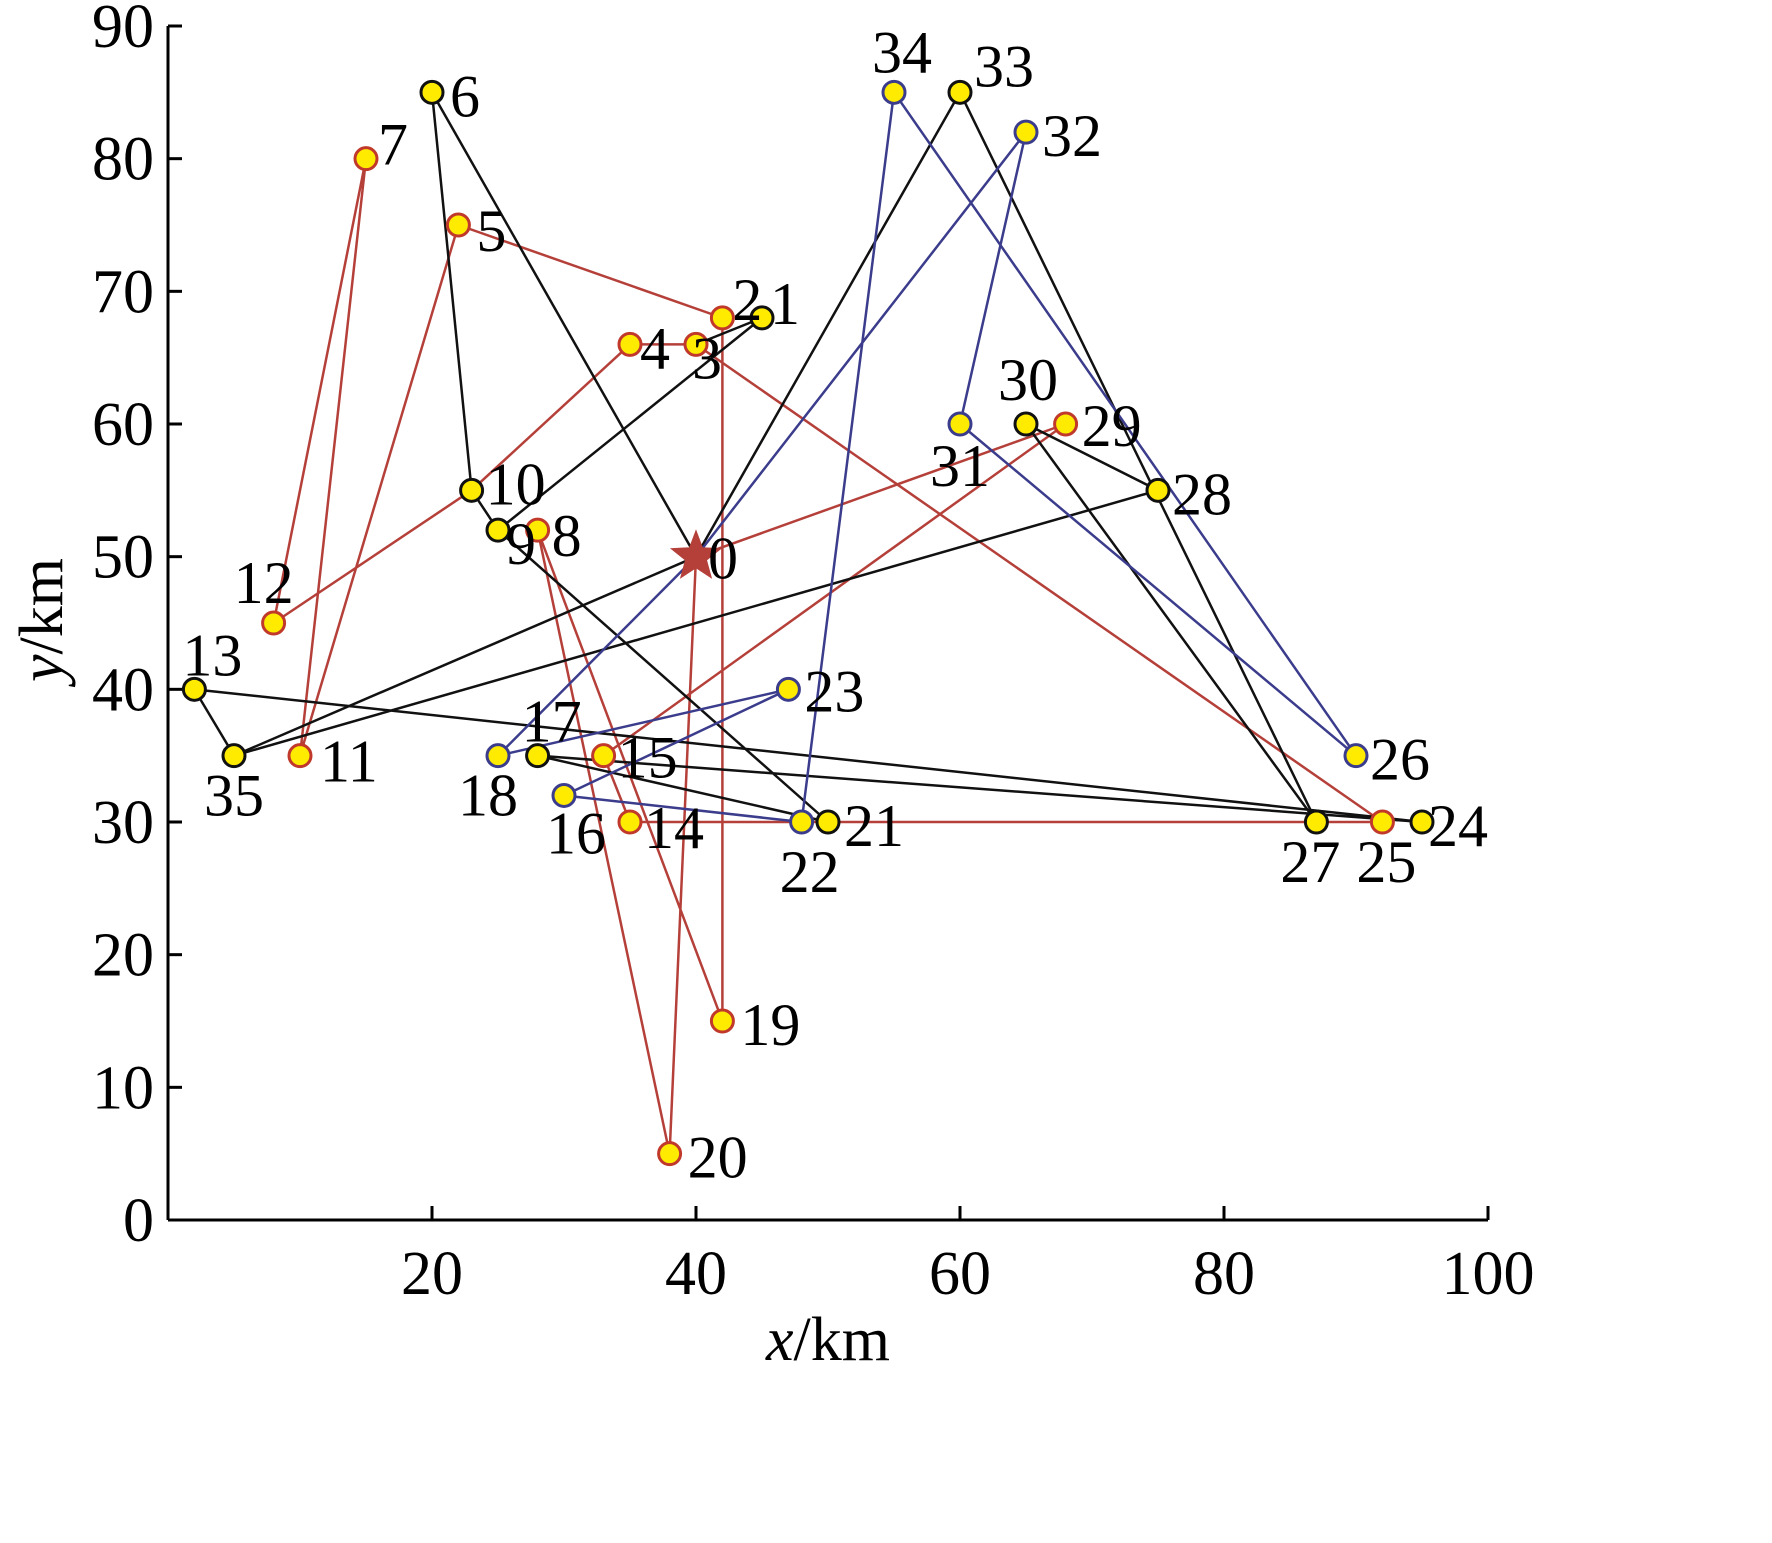  Describe the element at coordinates (770, 1025) in the screenshot. I see `node-label: 19` at that location.